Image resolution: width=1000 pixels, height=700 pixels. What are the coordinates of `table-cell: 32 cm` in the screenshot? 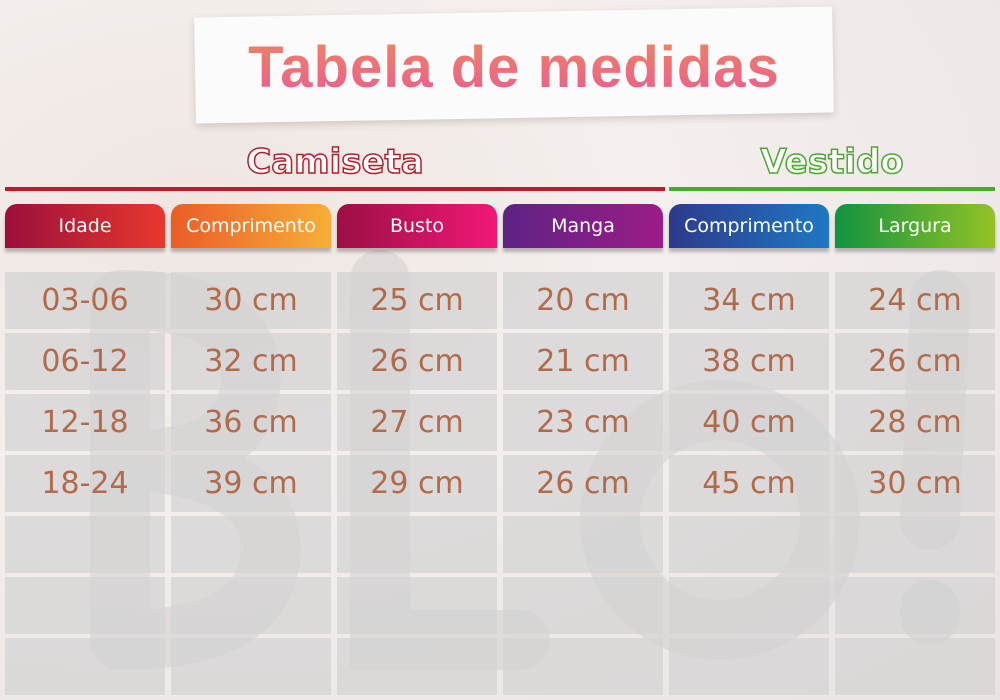 It's located at (251, 361).